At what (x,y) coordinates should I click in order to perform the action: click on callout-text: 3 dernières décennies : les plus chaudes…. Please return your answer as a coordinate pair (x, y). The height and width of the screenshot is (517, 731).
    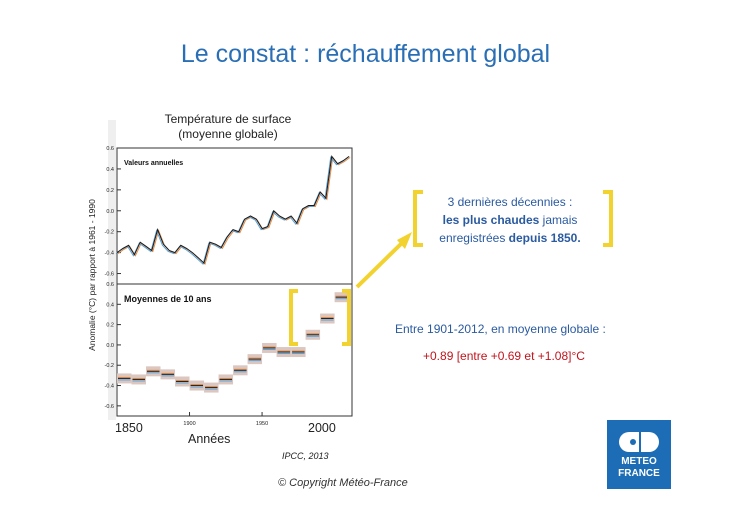
    Looking at the image, I should click on (510, 220).